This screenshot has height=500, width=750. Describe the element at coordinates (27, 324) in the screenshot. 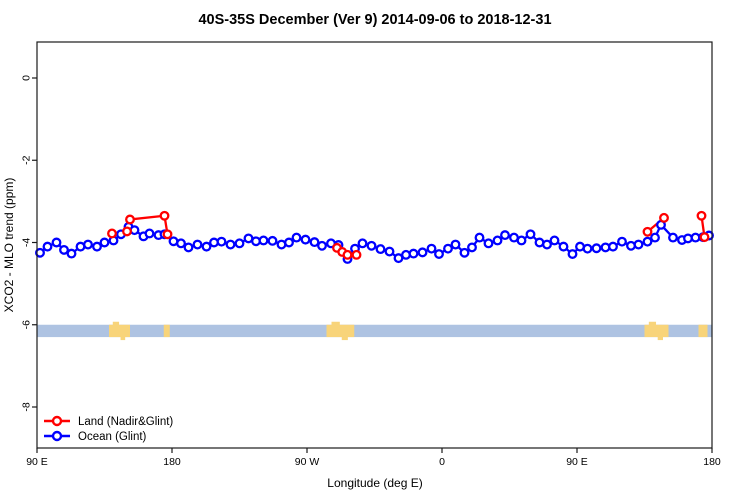

I see `y-tick-label: -6` at that location.